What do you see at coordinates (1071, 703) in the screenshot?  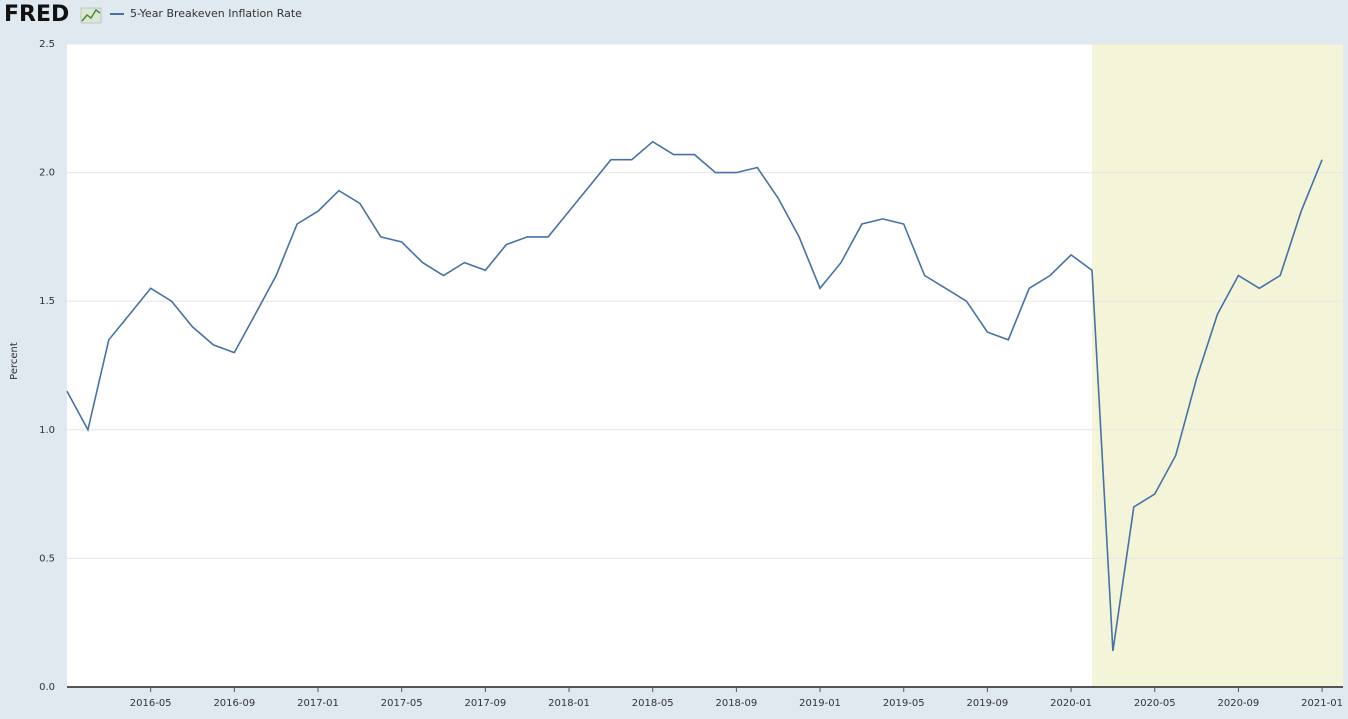 I see `x-tick-label: 2020-01` at bounding box center [1071, 703].